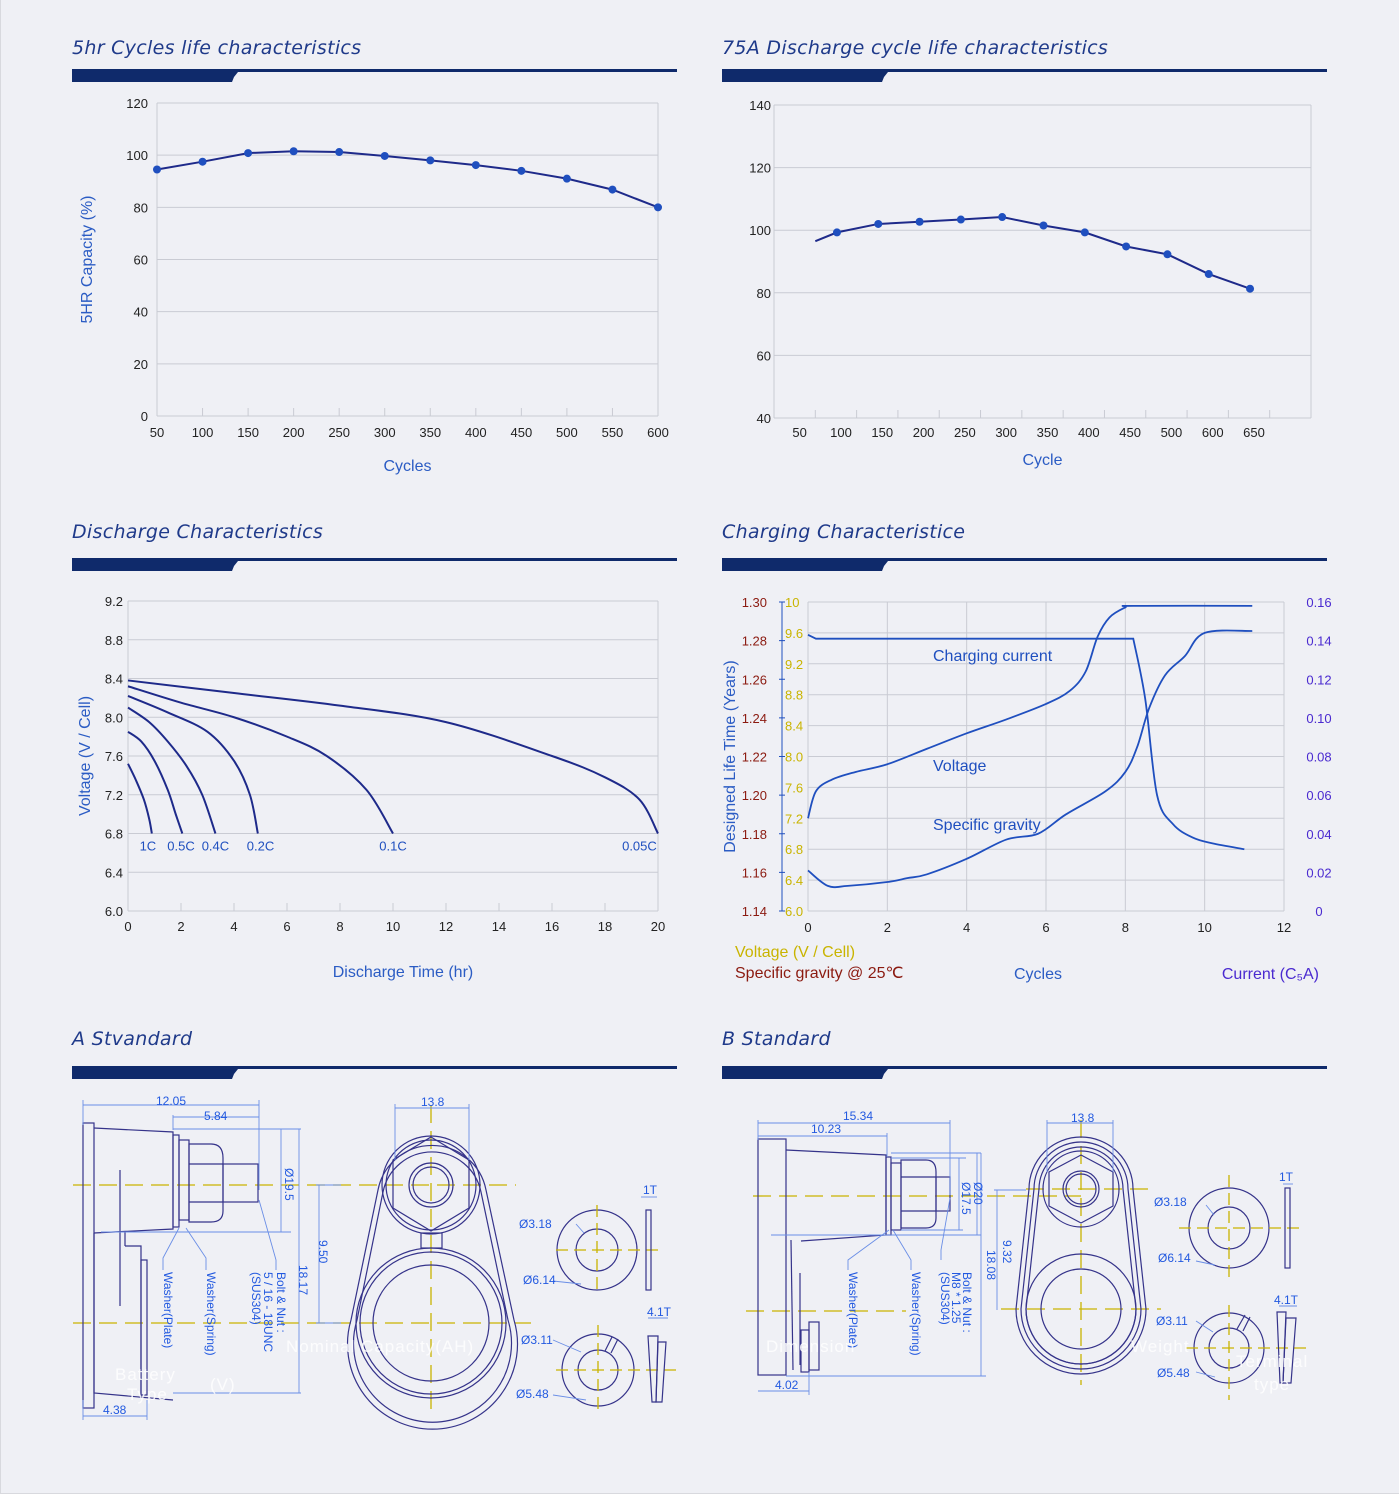  I want to click on panel-discharge: Discharge Characteristics, so click(374, 546).